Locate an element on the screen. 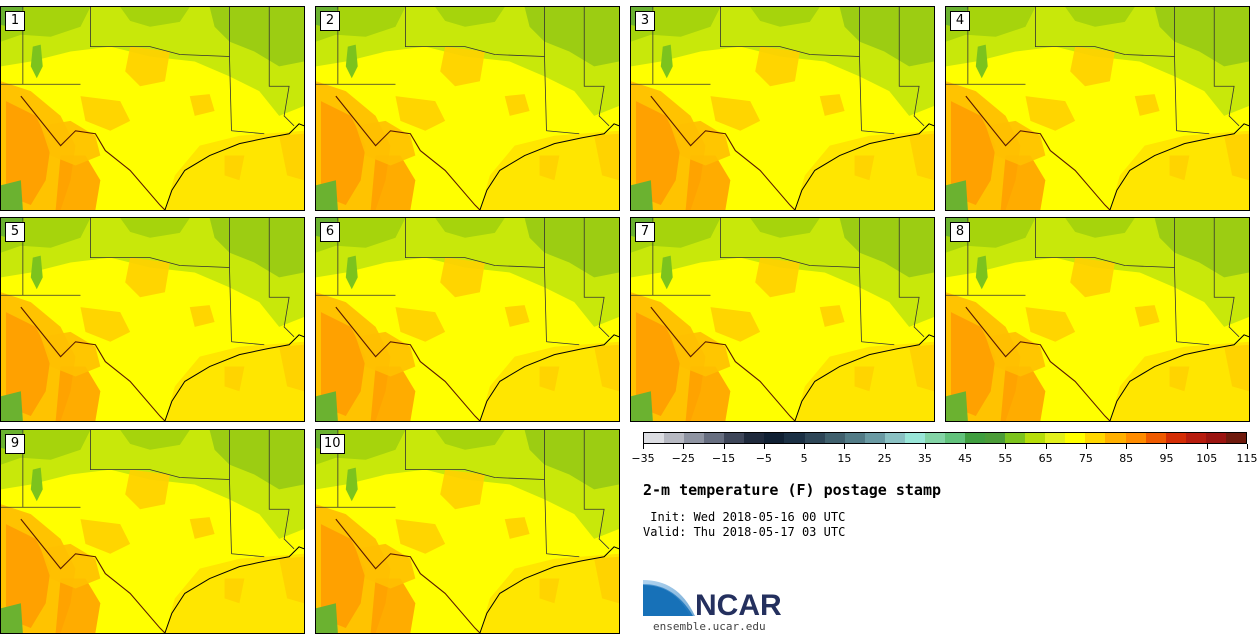 The width and height of the screenshot is (1260, 635). plot-title: 2-m temperature (F) postage stamp is located at coordinates (792, 490).